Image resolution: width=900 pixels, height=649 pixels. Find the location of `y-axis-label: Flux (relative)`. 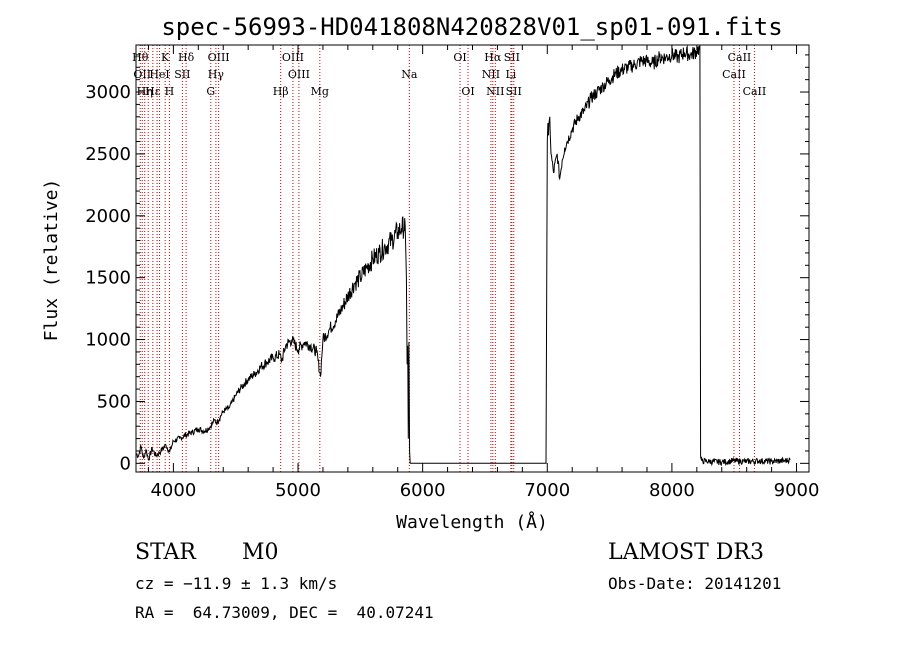

y-axis-label: Flux (relative) is located at coordinates (51, 260).